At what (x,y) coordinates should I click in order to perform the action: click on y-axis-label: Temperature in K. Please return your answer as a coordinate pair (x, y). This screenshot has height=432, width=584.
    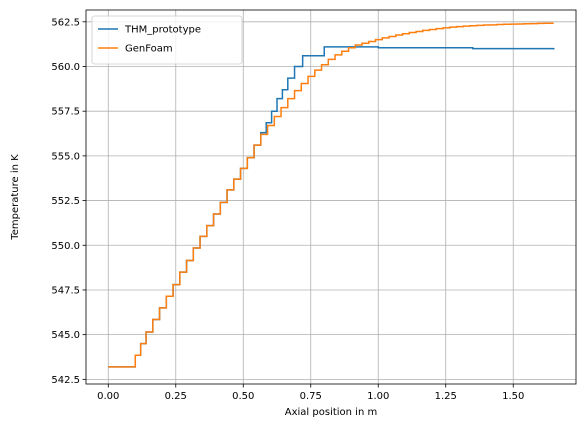
    Looking at the image, I should click on (15, 197).